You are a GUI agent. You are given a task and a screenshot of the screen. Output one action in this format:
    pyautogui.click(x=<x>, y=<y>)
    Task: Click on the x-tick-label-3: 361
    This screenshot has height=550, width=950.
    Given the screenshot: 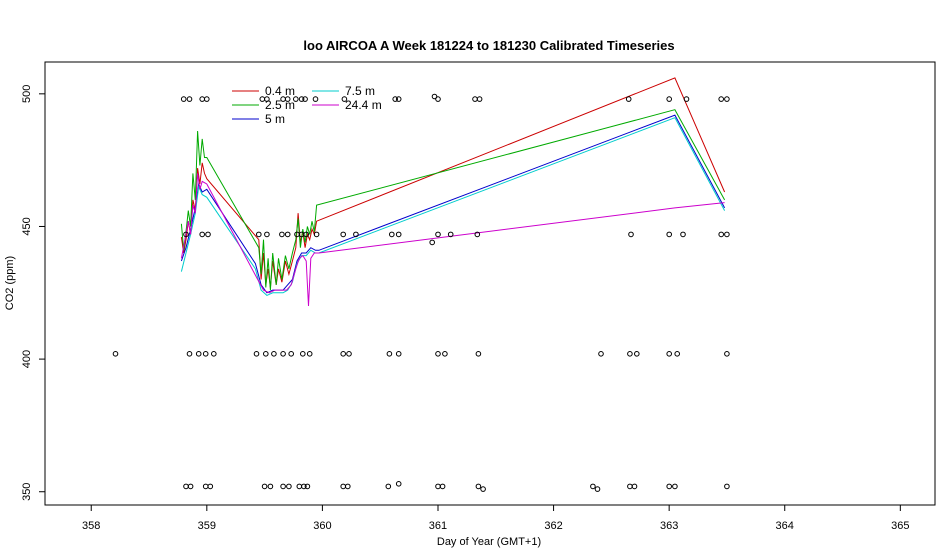 What is the action you would take?
    pyautogui.click(x=438, y=526)
    